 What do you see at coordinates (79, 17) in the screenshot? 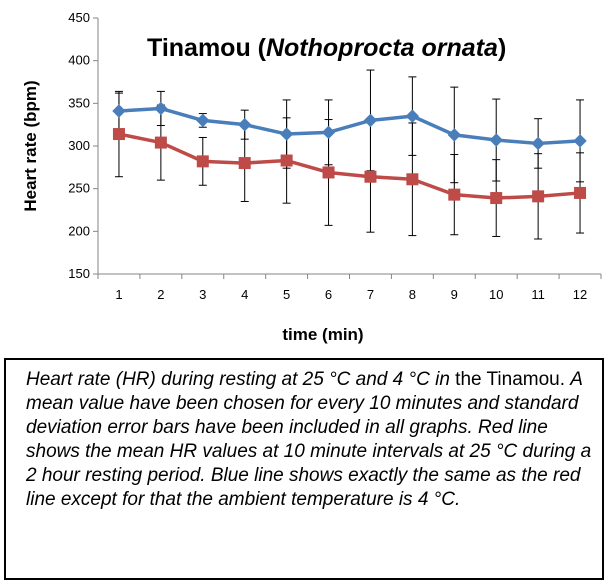
I see `y-tick-label: 450` at bounding box center [79, 17].